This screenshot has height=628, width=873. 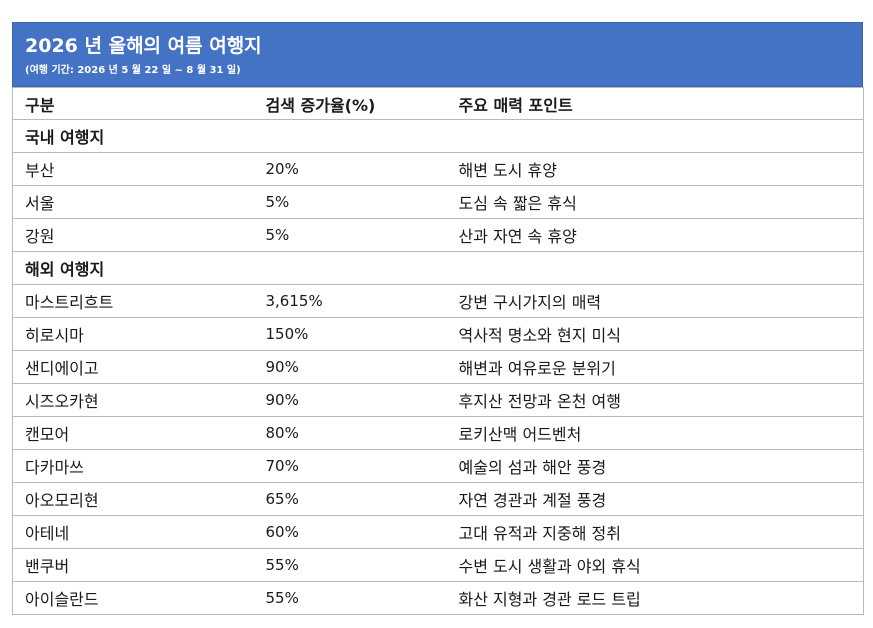 What do you see at coordinates (133, 499) in the screenshot?
I see `place-cell: 아오모리현` at bounding box center [133, 499].